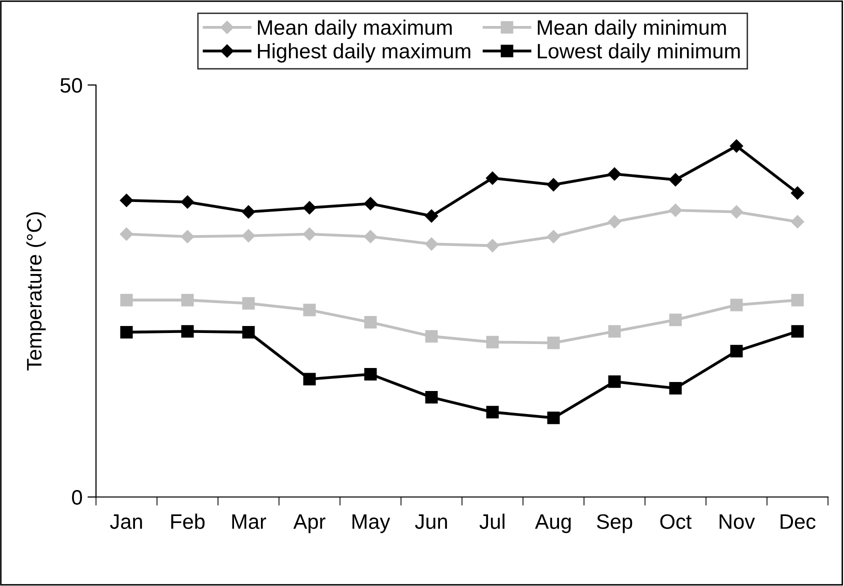 Image resolution: width=844 pixels, height=586 pixels. I want to click on x-tick-label: Nov, so click(737, 521).